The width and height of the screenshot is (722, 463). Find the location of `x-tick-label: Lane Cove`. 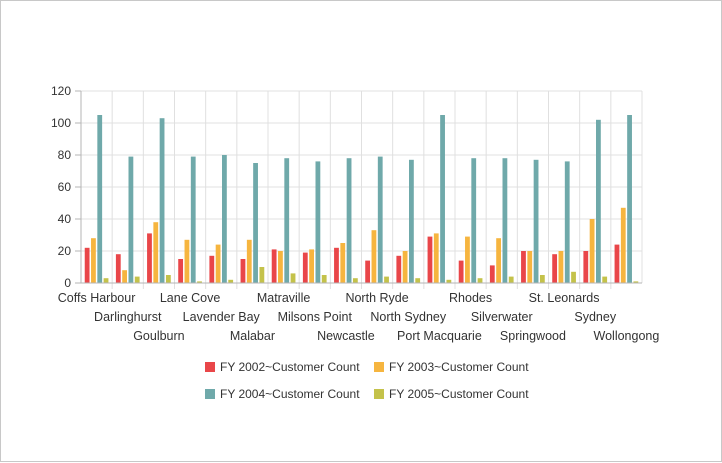

x-tick-label: Lane Cove is located at coordinates (190, 298).